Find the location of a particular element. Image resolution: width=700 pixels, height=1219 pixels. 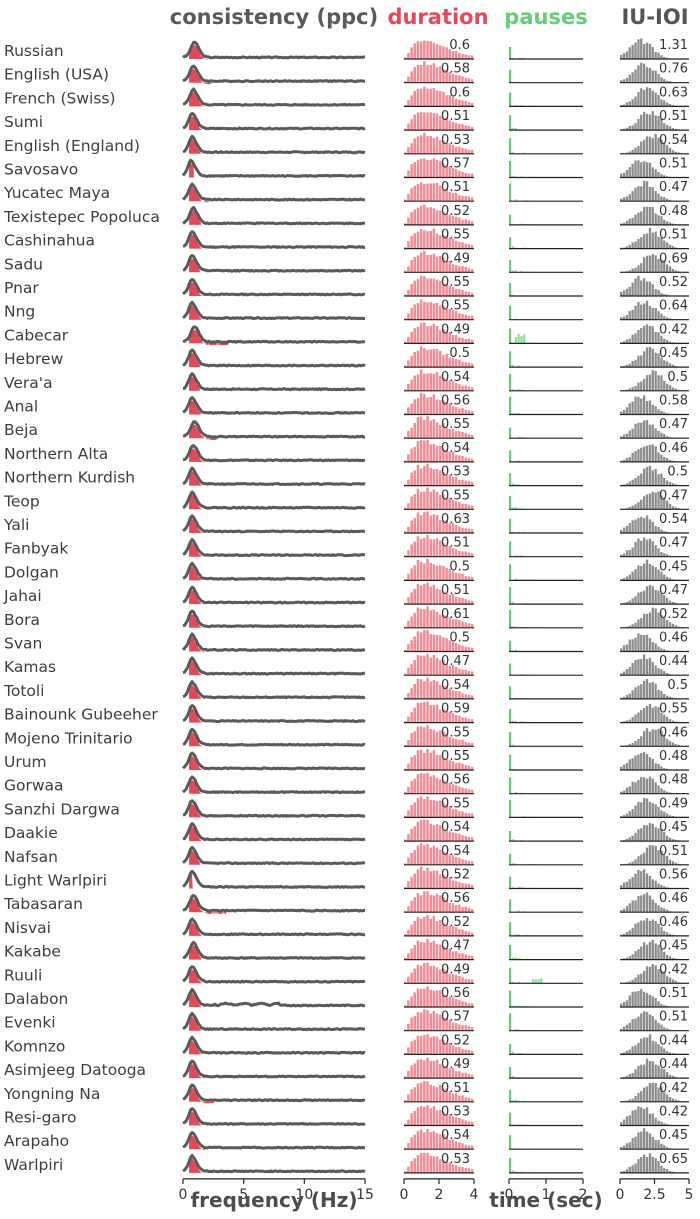

language-label: Mojeno Trinitario is located at coordinates (68, 738).